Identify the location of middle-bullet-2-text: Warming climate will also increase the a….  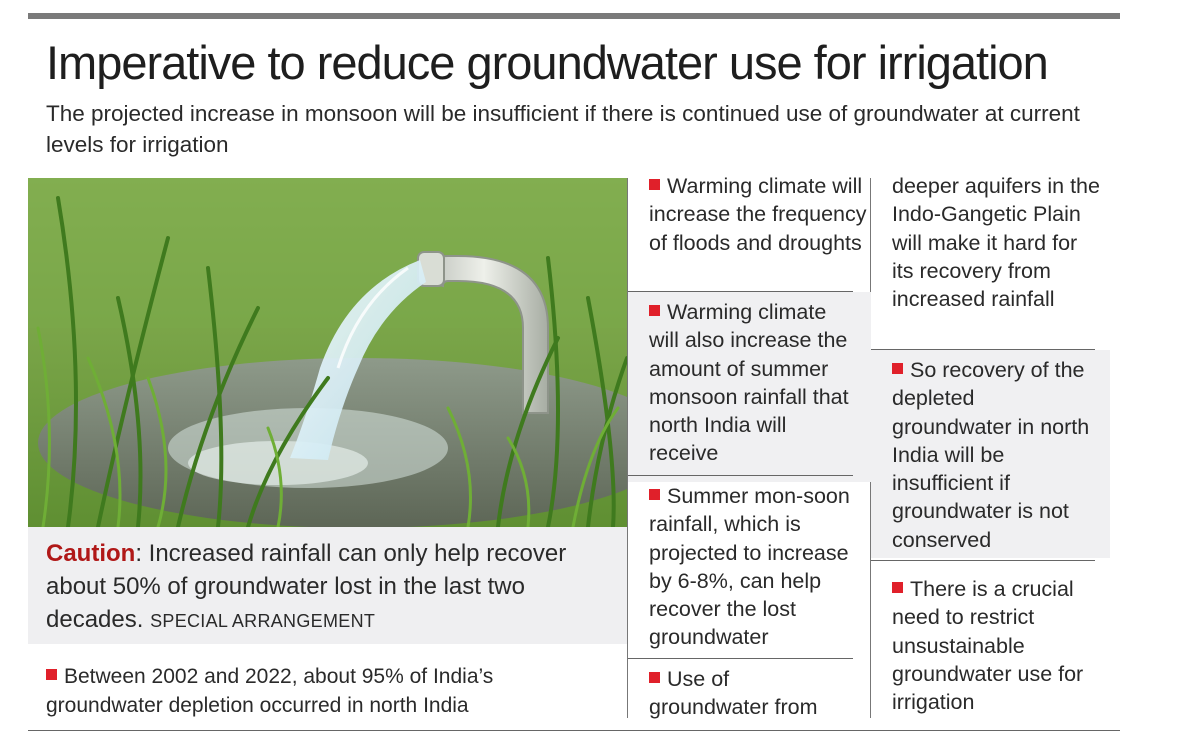
(749, 383).